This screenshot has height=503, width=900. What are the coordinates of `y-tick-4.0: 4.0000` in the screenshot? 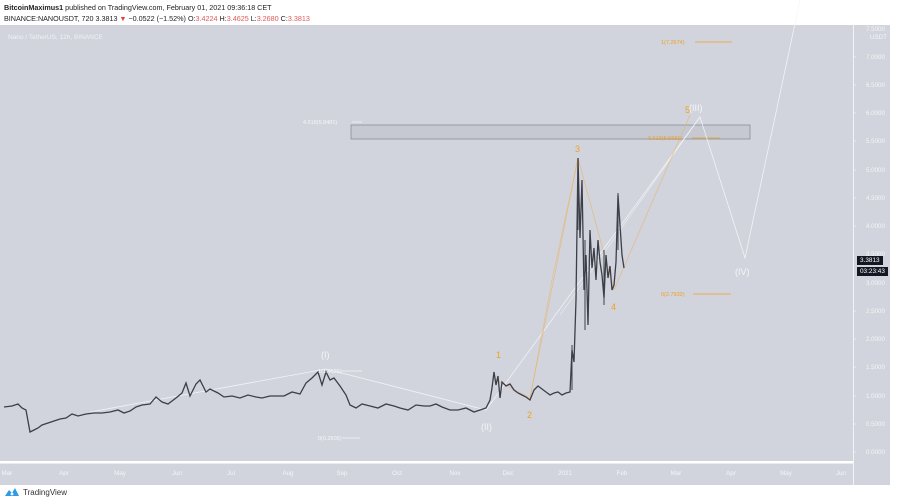 It's located at (875, 226).